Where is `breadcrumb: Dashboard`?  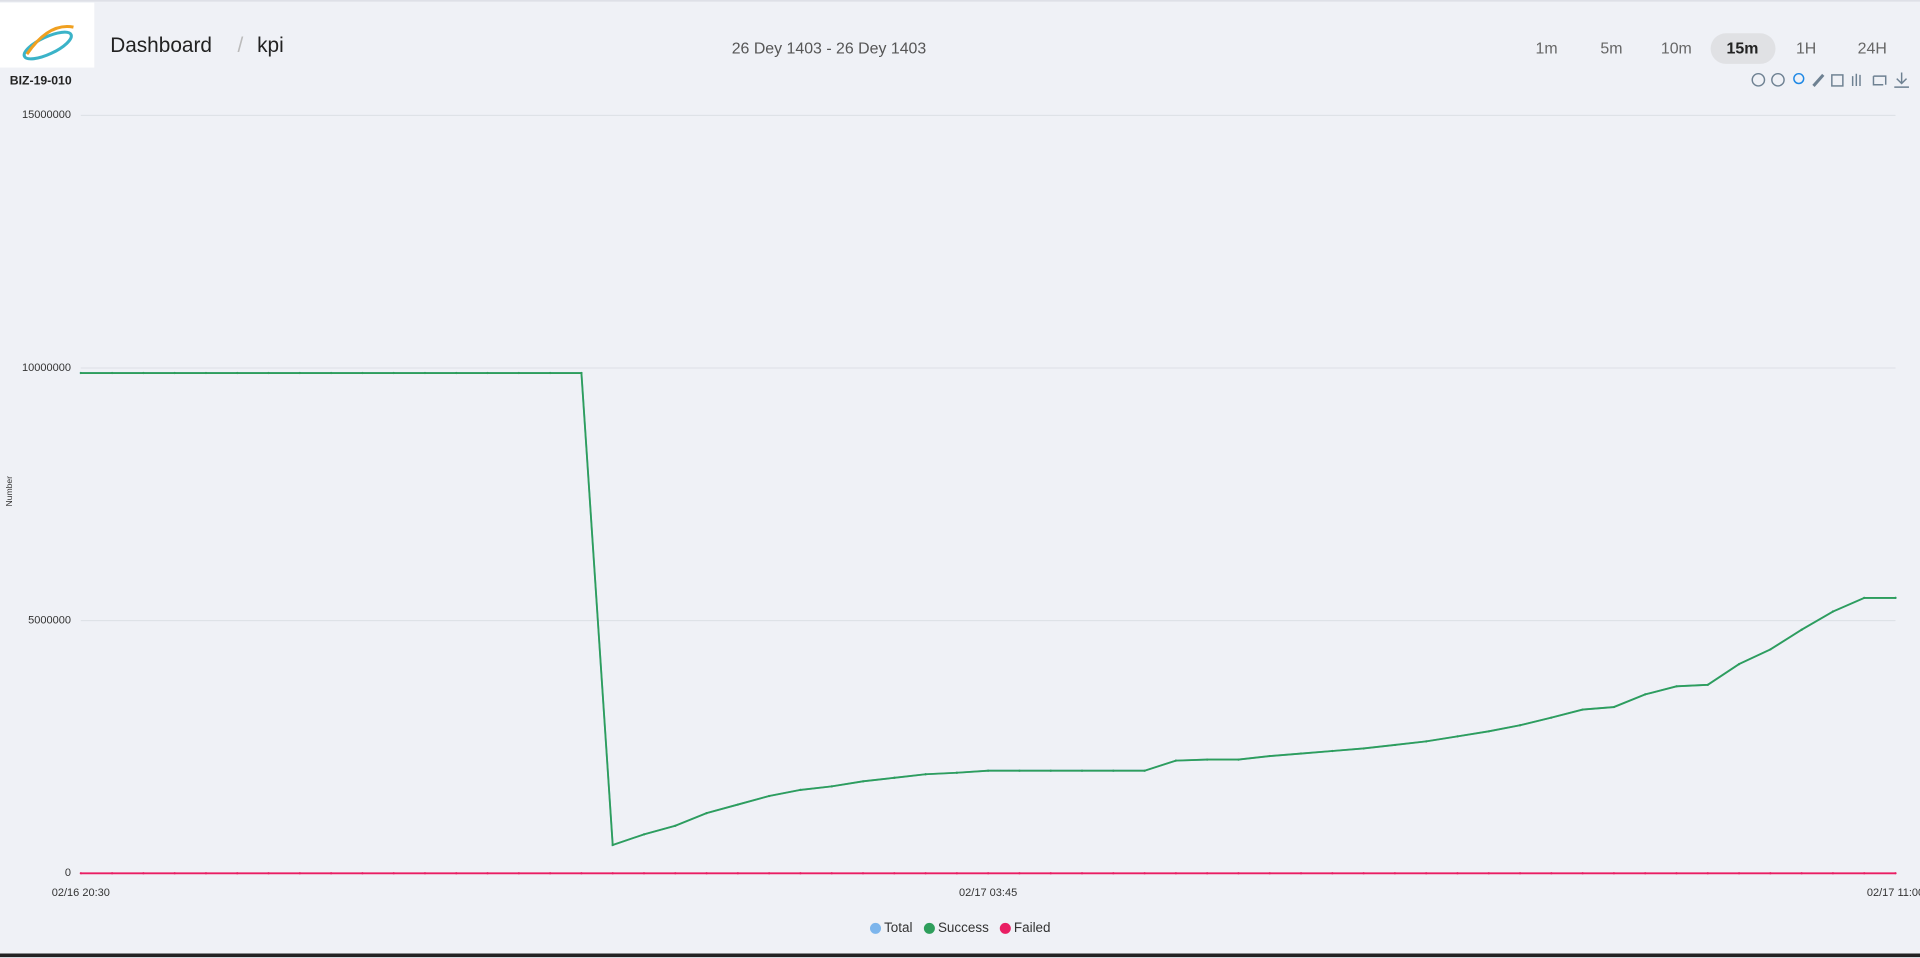
breadcrumb: Dashboard is located at coordinates (161, 45).